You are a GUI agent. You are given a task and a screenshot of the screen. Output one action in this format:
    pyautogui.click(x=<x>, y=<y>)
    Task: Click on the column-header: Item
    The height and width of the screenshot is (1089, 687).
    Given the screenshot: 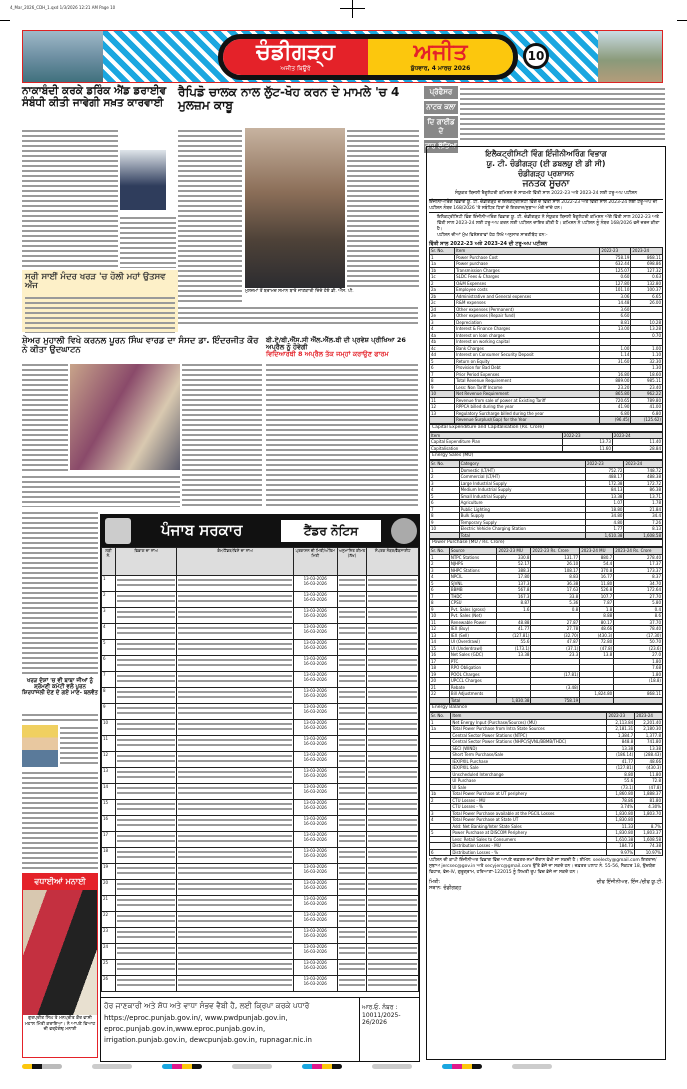 What is the action you would take?
    pyautogui.click(x=529, y=716)
    